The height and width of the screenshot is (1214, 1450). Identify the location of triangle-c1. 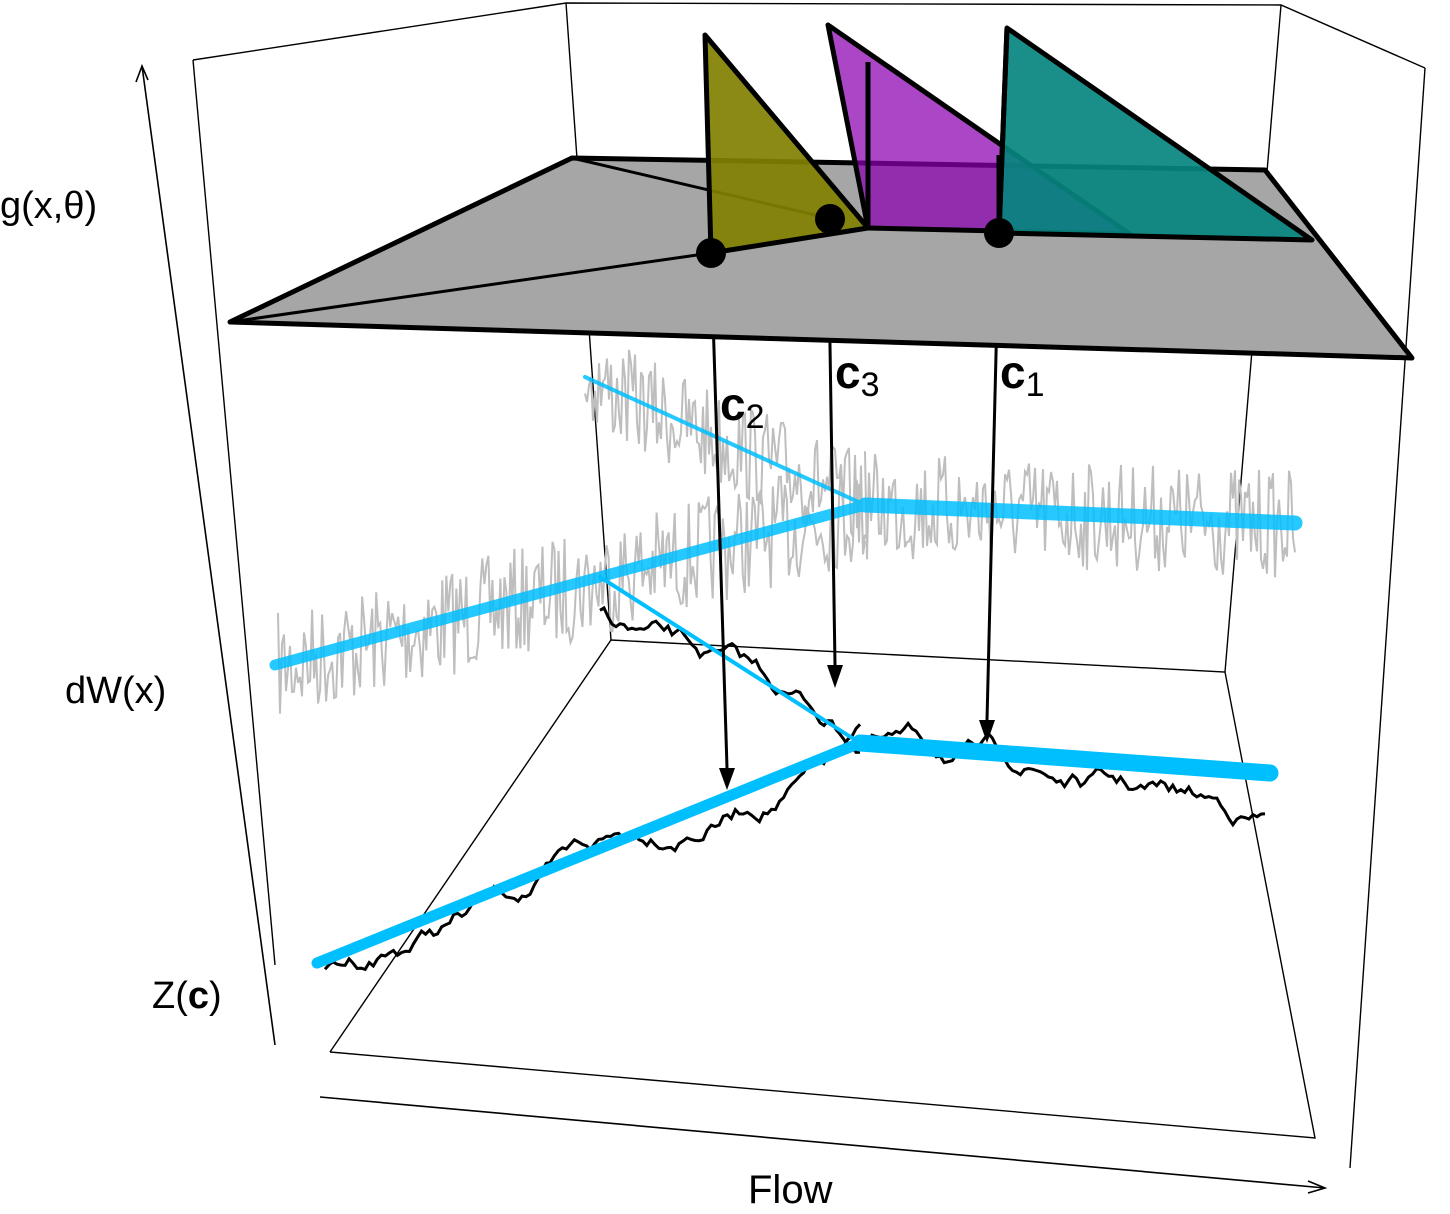
(1155, 134).